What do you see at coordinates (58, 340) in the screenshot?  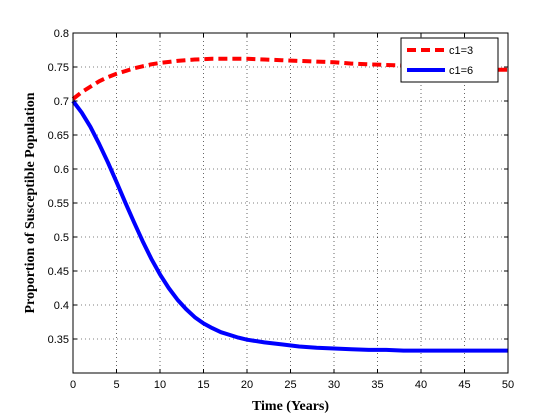 I see `y-tick-label: 0.35` at bounding box center [58, 340].